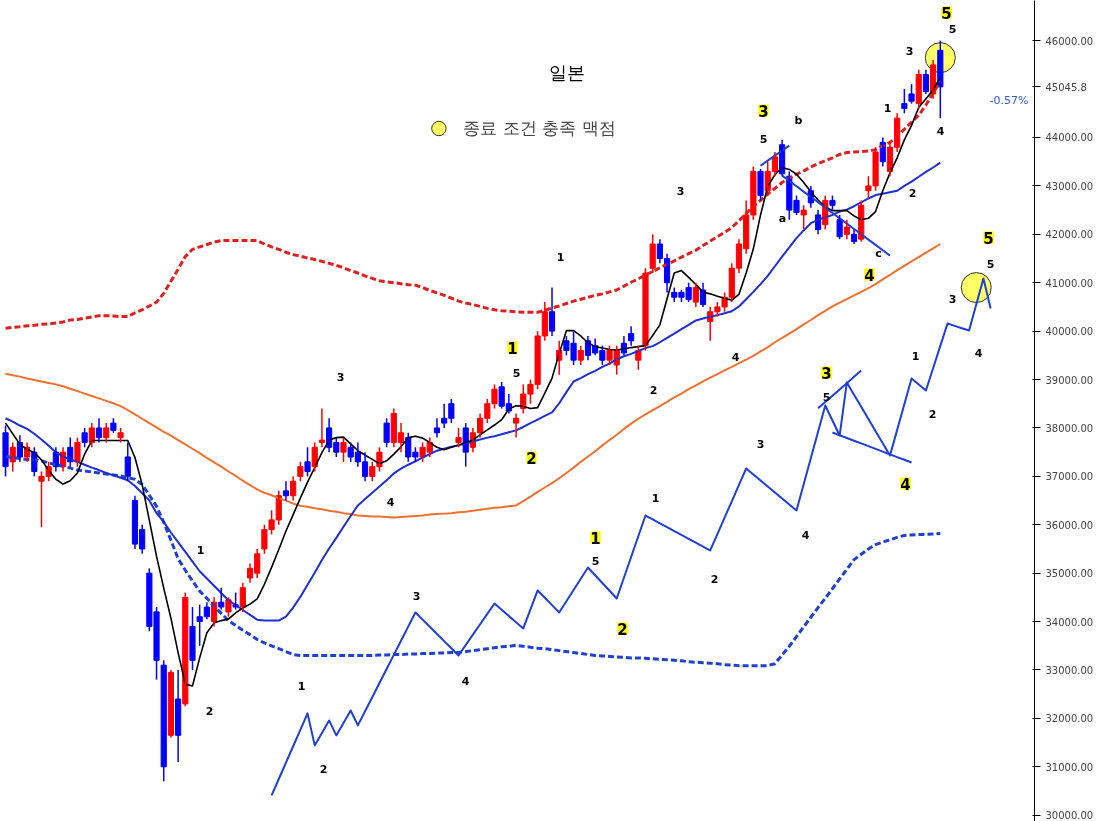 This screenshot has height=821, width=1096. I want to click on y-tick-label: 32000.00, so click(1069, 719).